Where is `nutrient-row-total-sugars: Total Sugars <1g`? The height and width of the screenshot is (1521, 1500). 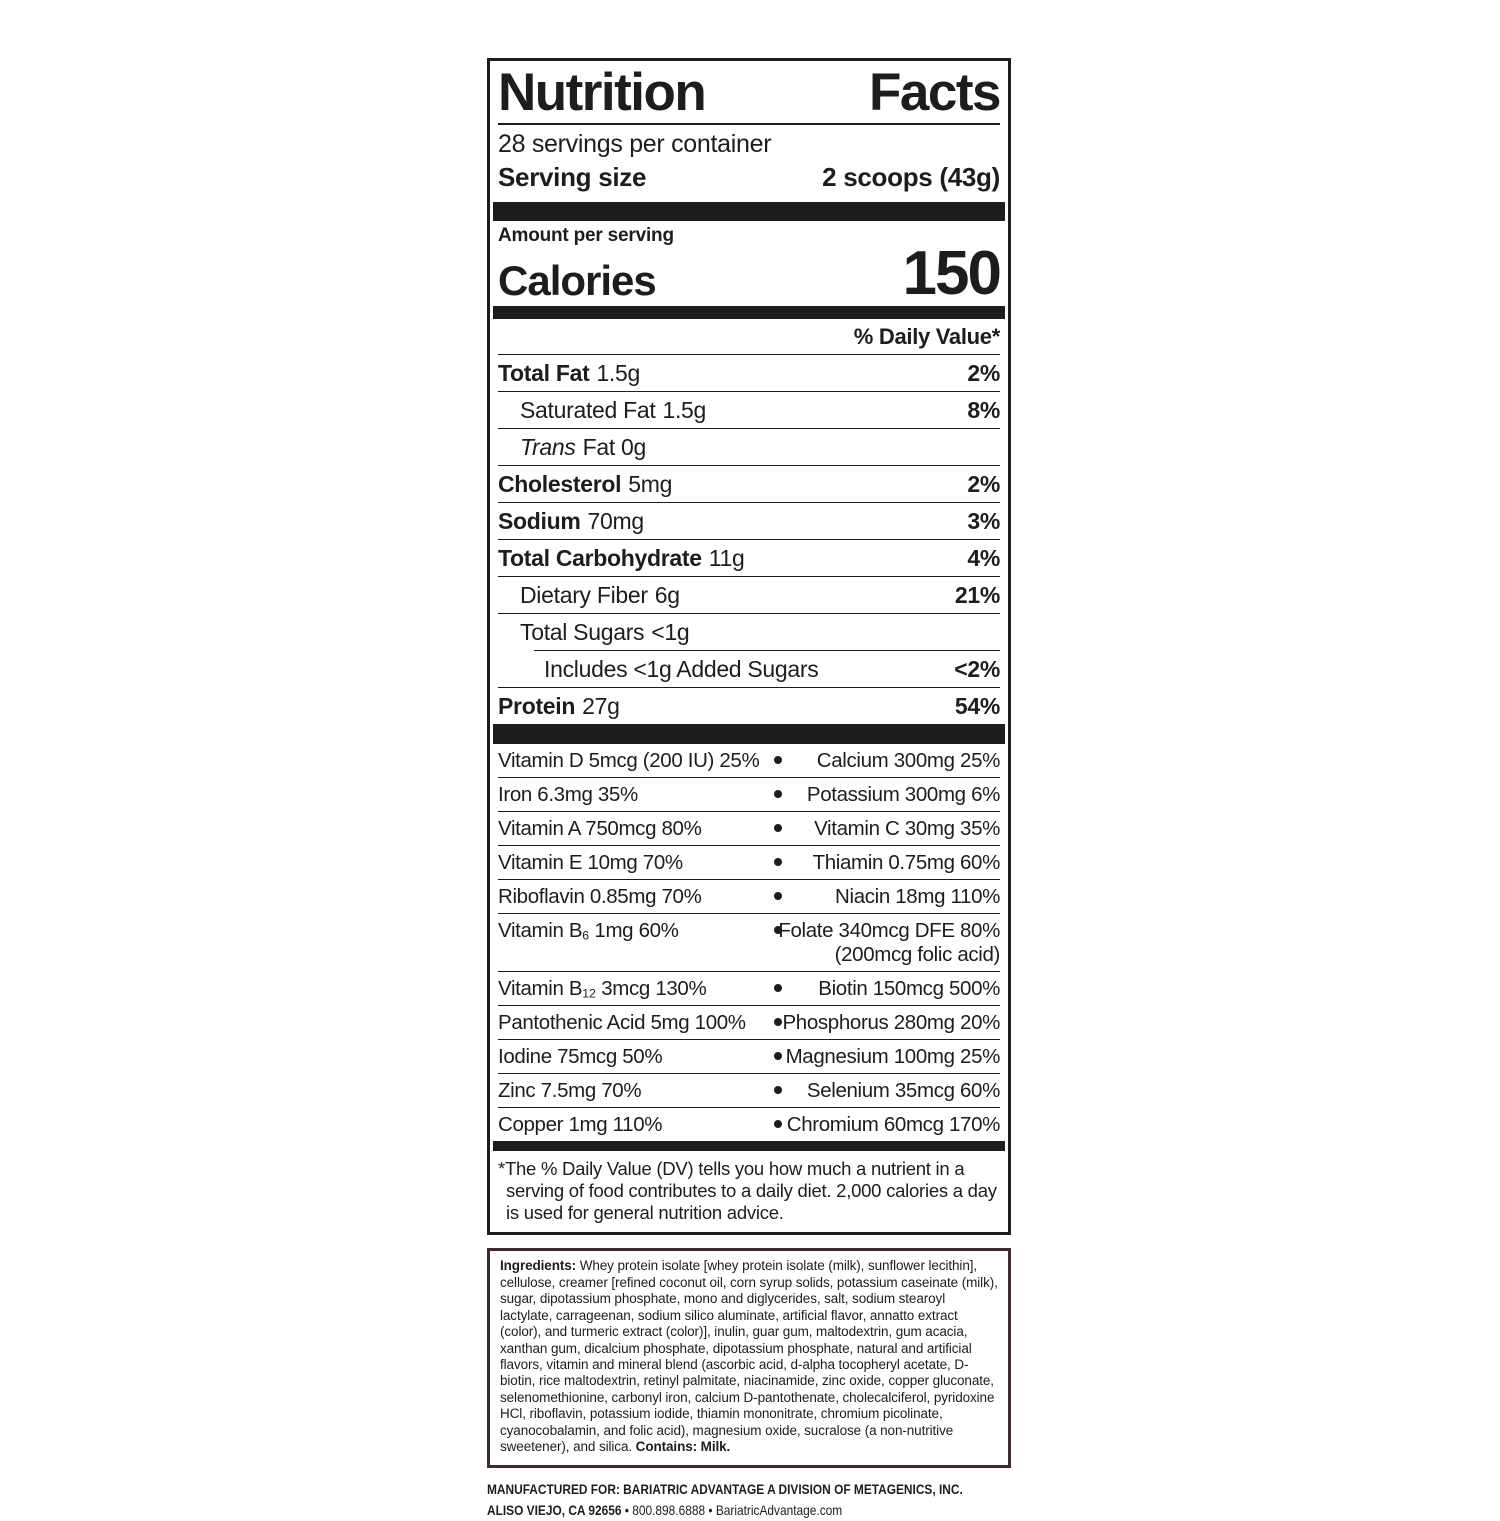
nutrient-row-total-sugars: Total Sugars <1g is located at coordinates (749, 632).